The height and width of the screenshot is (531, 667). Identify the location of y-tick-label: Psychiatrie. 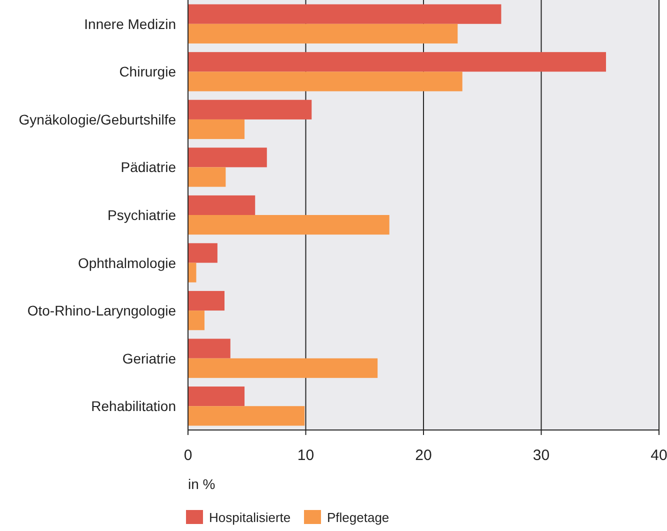
(142, 215).